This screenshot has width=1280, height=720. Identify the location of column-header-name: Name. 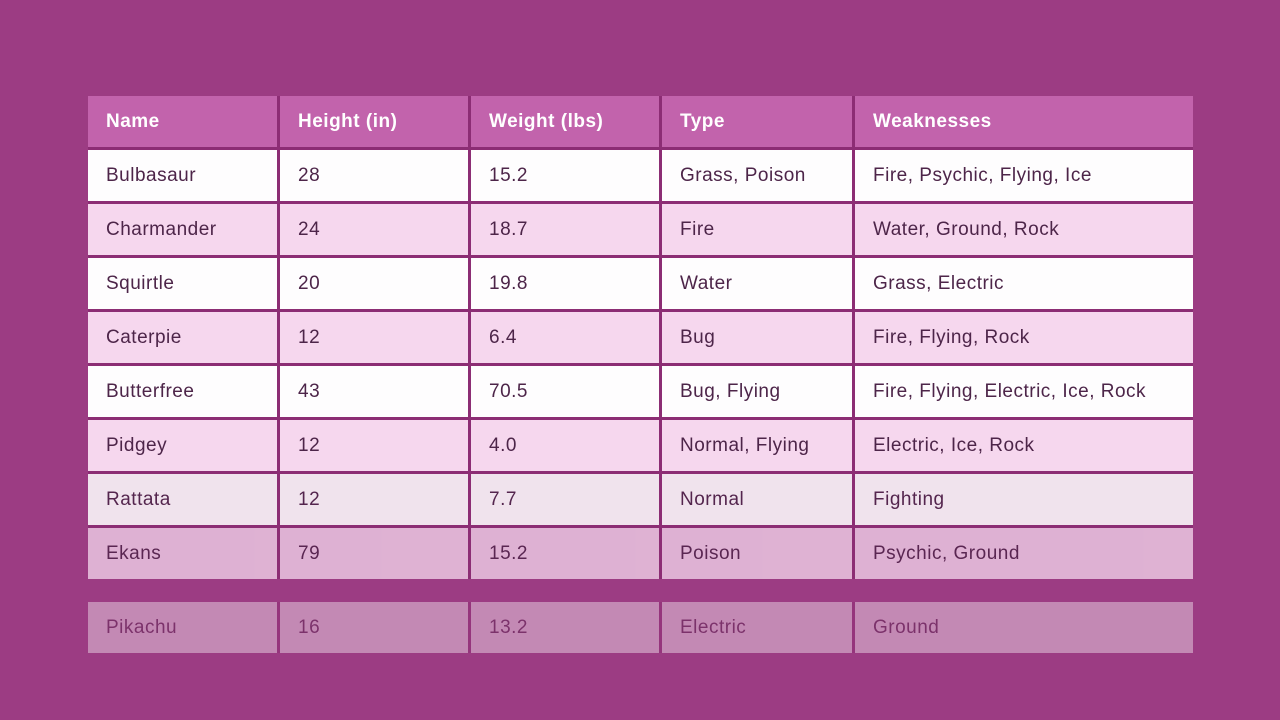
(182, 121).